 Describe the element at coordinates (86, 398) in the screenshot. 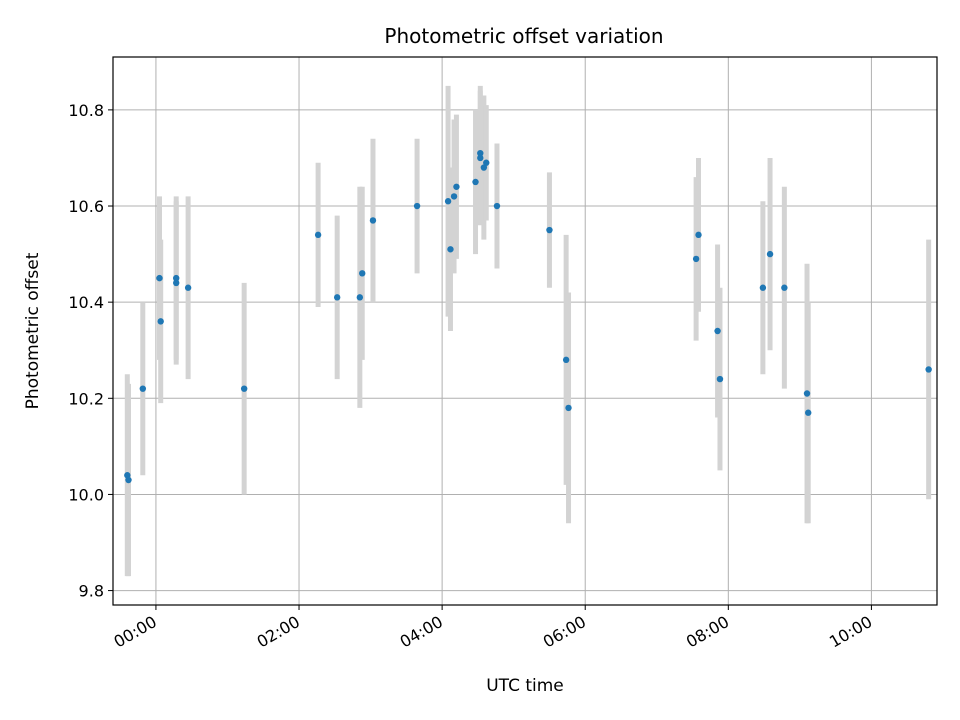

I see `y-tick-label: 10.2` at that location.